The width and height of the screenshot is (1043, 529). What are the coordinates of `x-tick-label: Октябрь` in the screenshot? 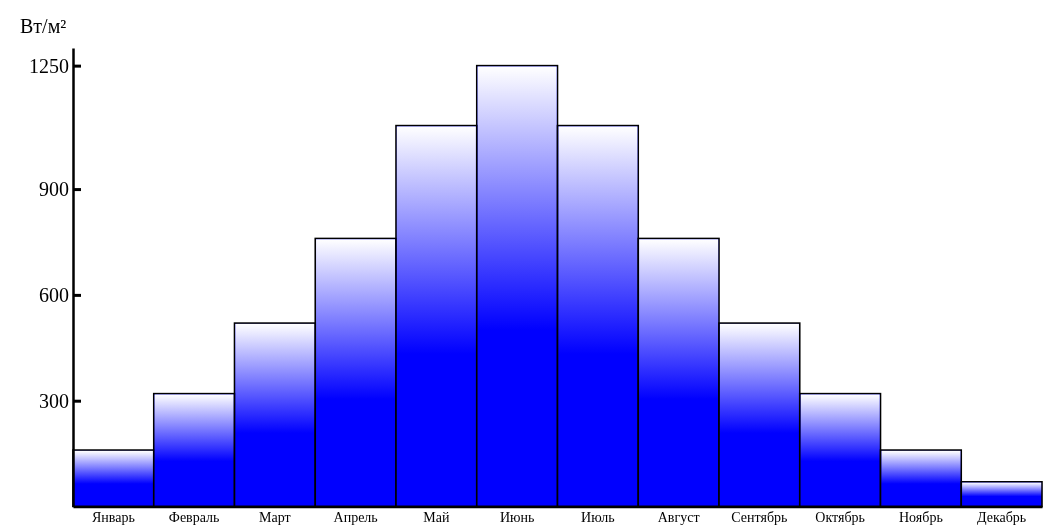 It's located at (840, 518).